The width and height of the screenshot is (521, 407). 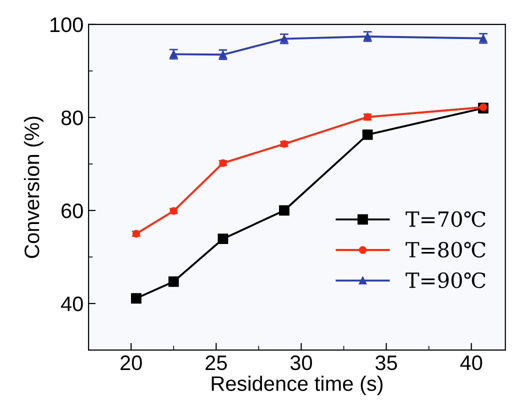 I want to click on legend-label: T=70℃, so click(x=446, y=219).